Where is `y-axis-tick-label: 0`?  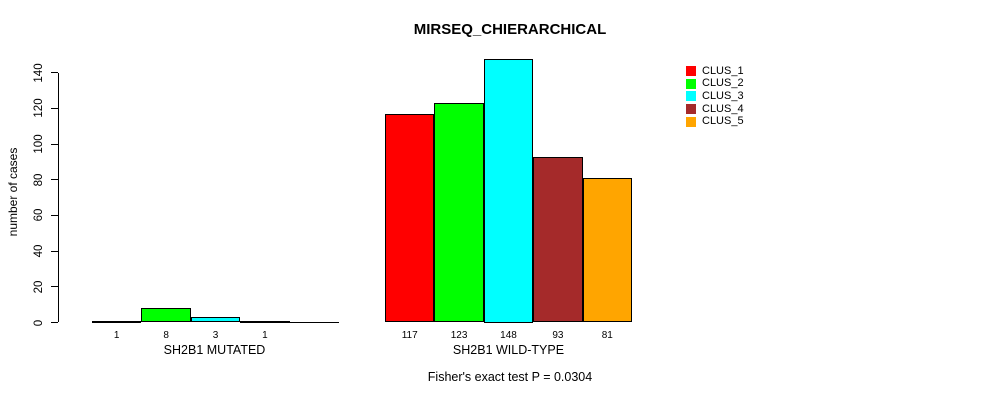 y-axis-tick-label: 0 is located at coordinates (39, 322).